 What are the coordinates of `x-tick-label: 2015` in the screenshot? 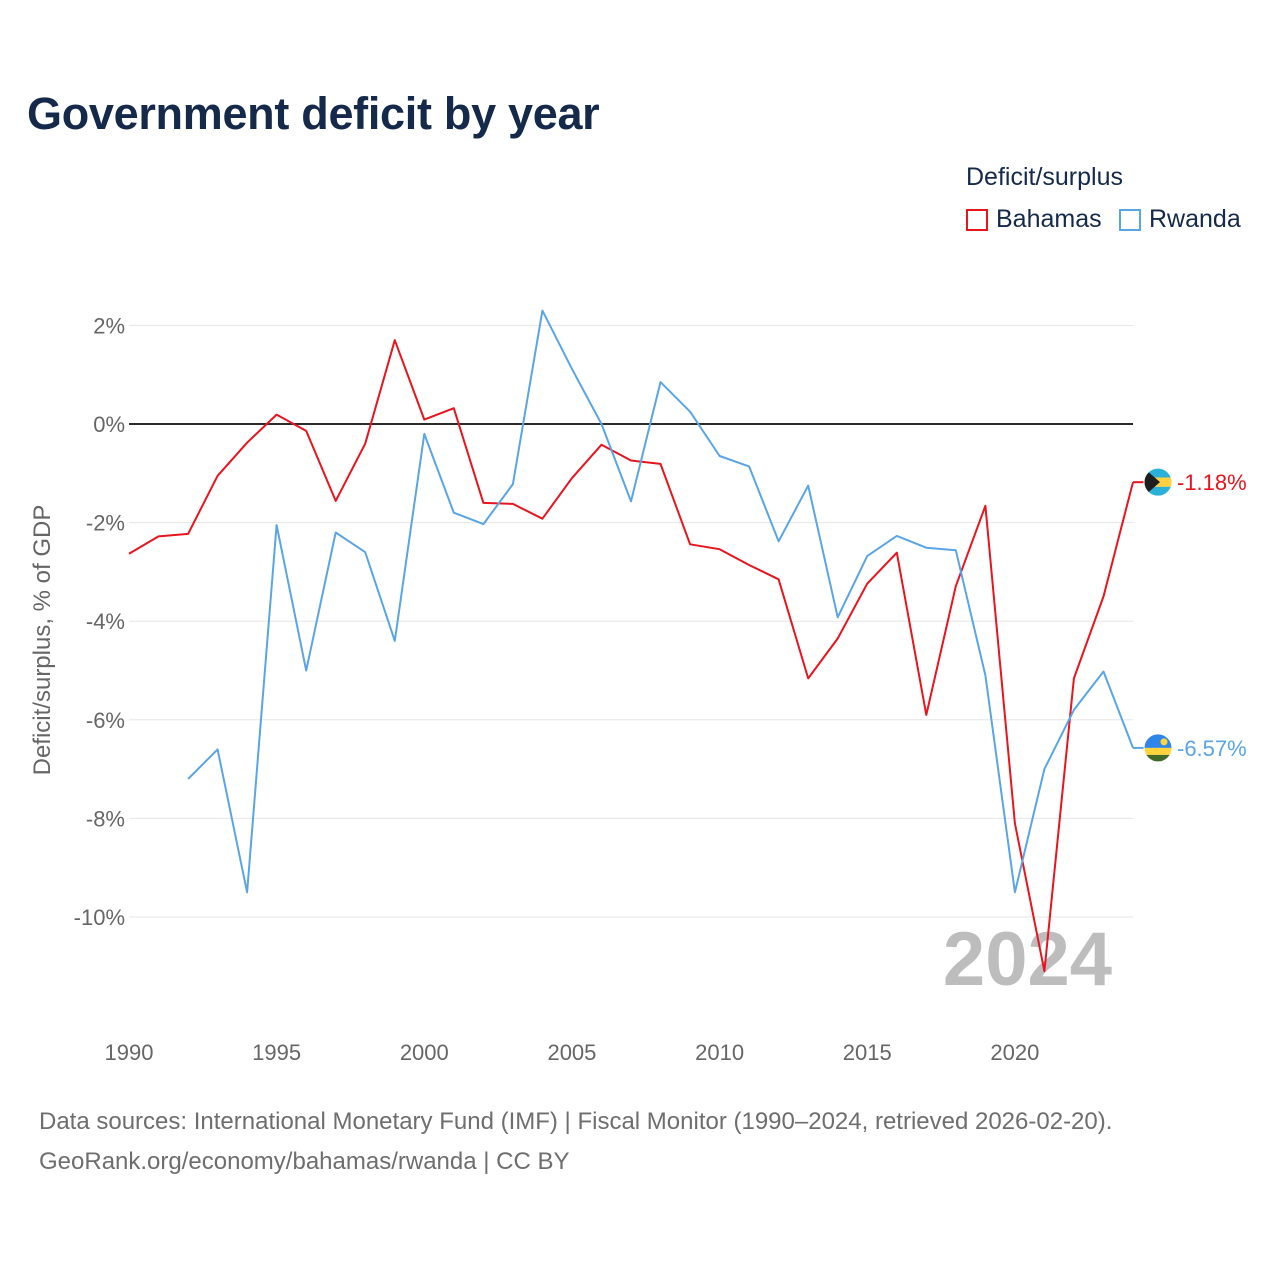 It's located at (867, 1052).